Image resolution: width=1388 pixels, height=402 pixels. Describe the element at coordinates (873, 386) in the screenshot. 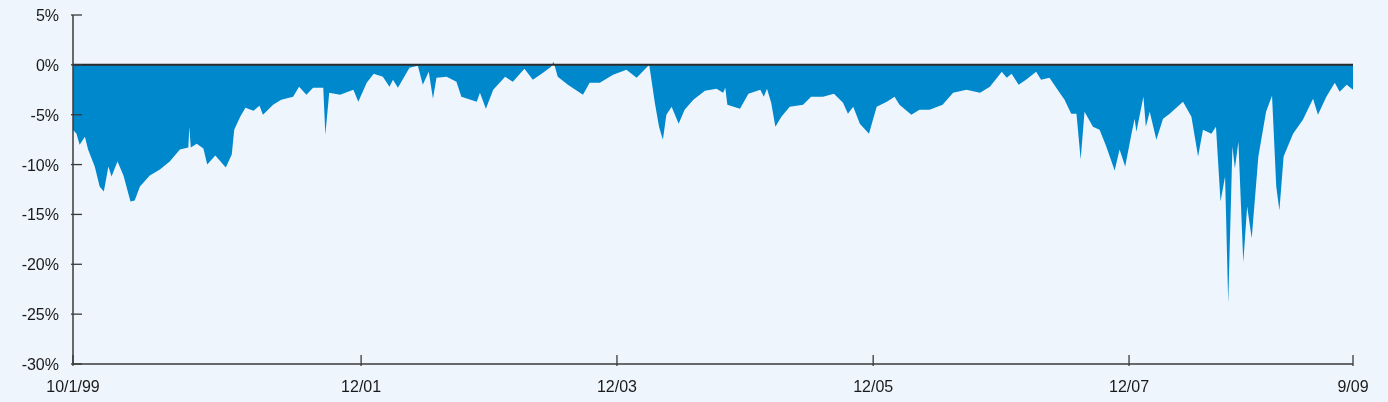

I see `x-tick-label: 12/05` at that location.